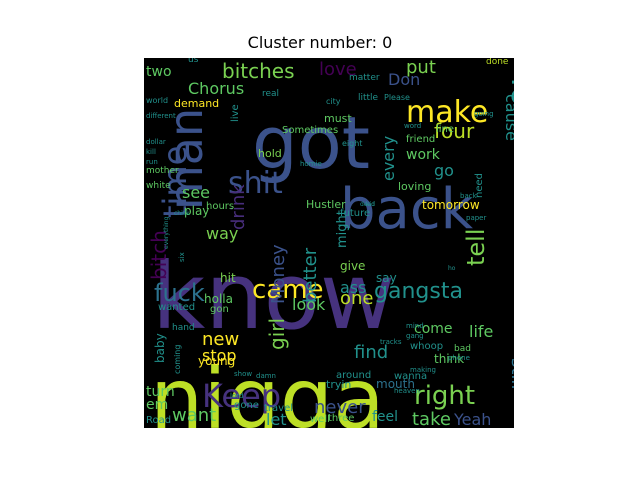 The image size is (640, 480). I want to click on word-kid: kid, so click(370, 204).